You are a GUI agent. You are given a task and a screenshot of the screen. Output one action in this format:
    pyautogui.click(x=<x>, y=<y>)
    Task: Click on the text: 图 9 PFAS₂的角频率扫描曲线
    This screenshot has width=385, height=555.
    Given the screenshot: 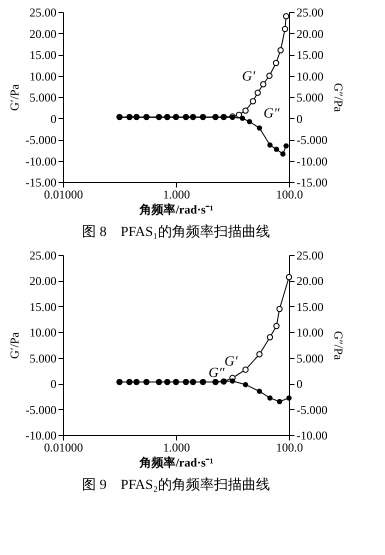 What is the action you would take?
    pyautogui.click(x=176, y=485)
    